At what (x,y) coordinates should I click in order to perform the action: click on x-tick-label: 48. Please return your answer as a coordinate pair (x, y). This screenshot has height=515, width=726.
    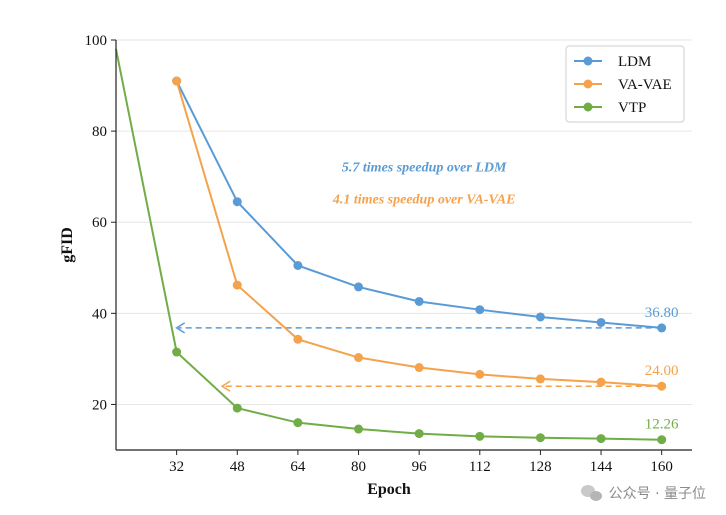
    Looking at the image, I should click on (237, 467).